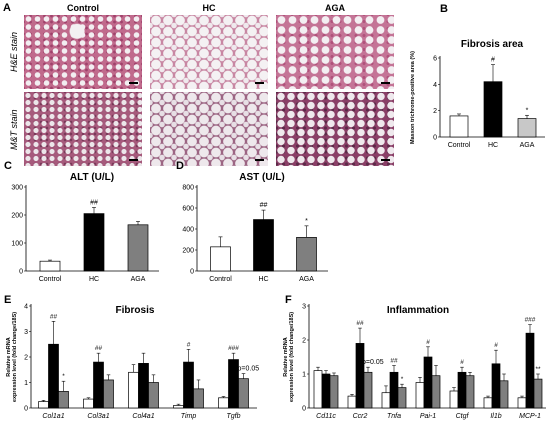 This screenshot has width=550, height=422. What do you see at coordinates (188, 230) in the screenshot?
I see `y-tick-label-d: 400` at bounding box center [188, 230].